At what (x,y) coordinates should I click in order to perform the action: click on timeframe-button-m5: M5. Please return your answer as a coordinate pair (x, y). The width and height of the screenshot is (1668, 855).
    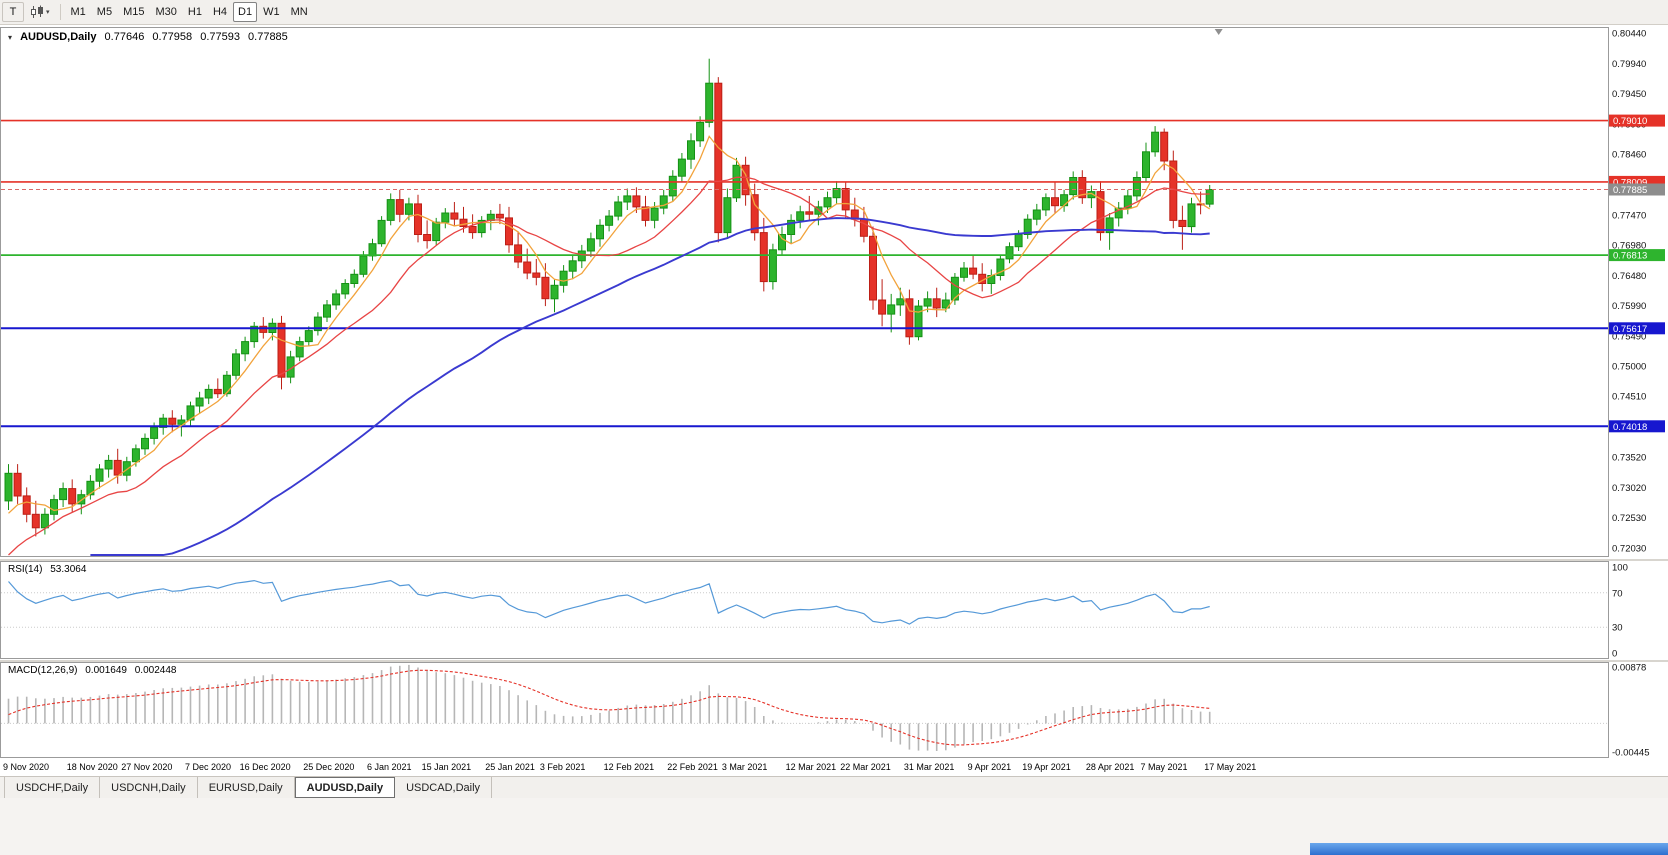
    Looking at the image, I should click on (104, 12).